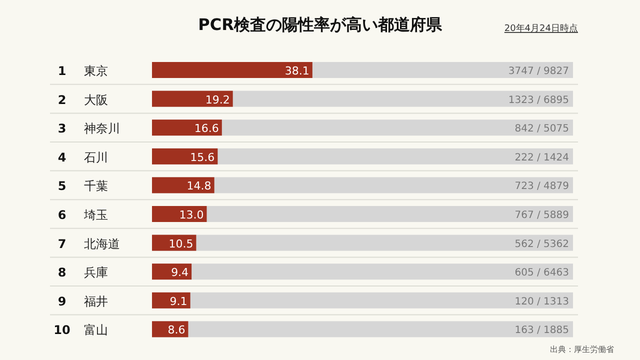 This screenshot has width=640, height=360. I want to click on text: 5, so click(62, 186).